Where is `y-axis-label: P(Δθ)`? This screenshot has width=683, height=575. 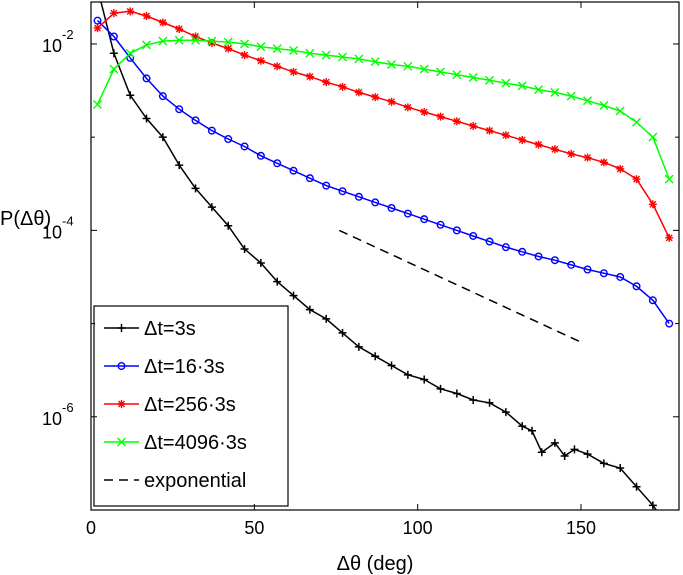 y-axis-label: P(Δθ) is located at coordinates (25, 219).